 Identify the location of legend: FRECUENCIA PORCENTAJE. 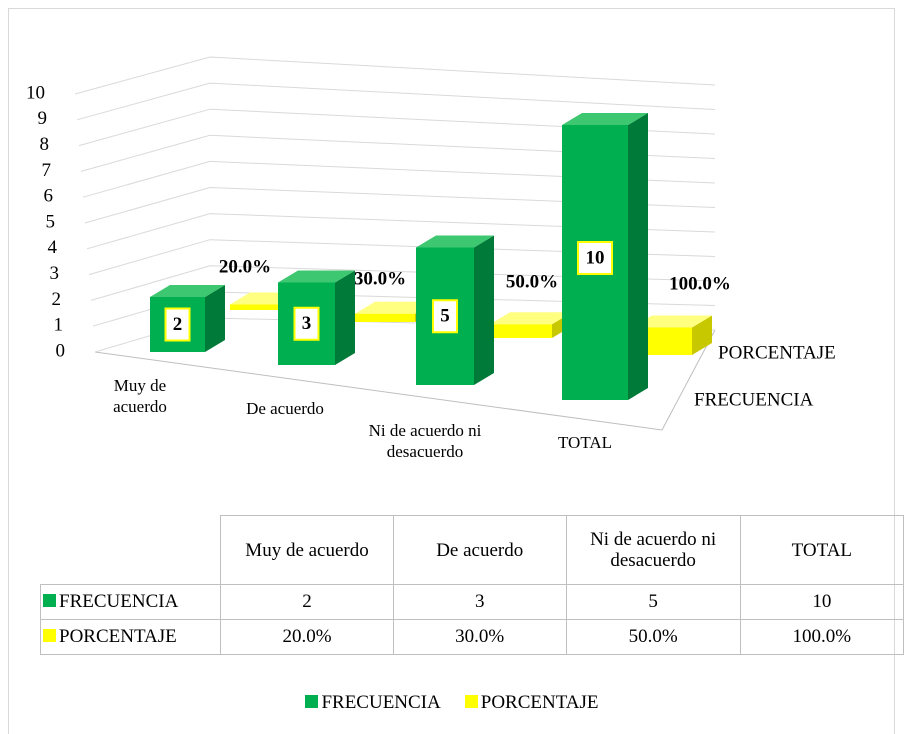
(452, 703).